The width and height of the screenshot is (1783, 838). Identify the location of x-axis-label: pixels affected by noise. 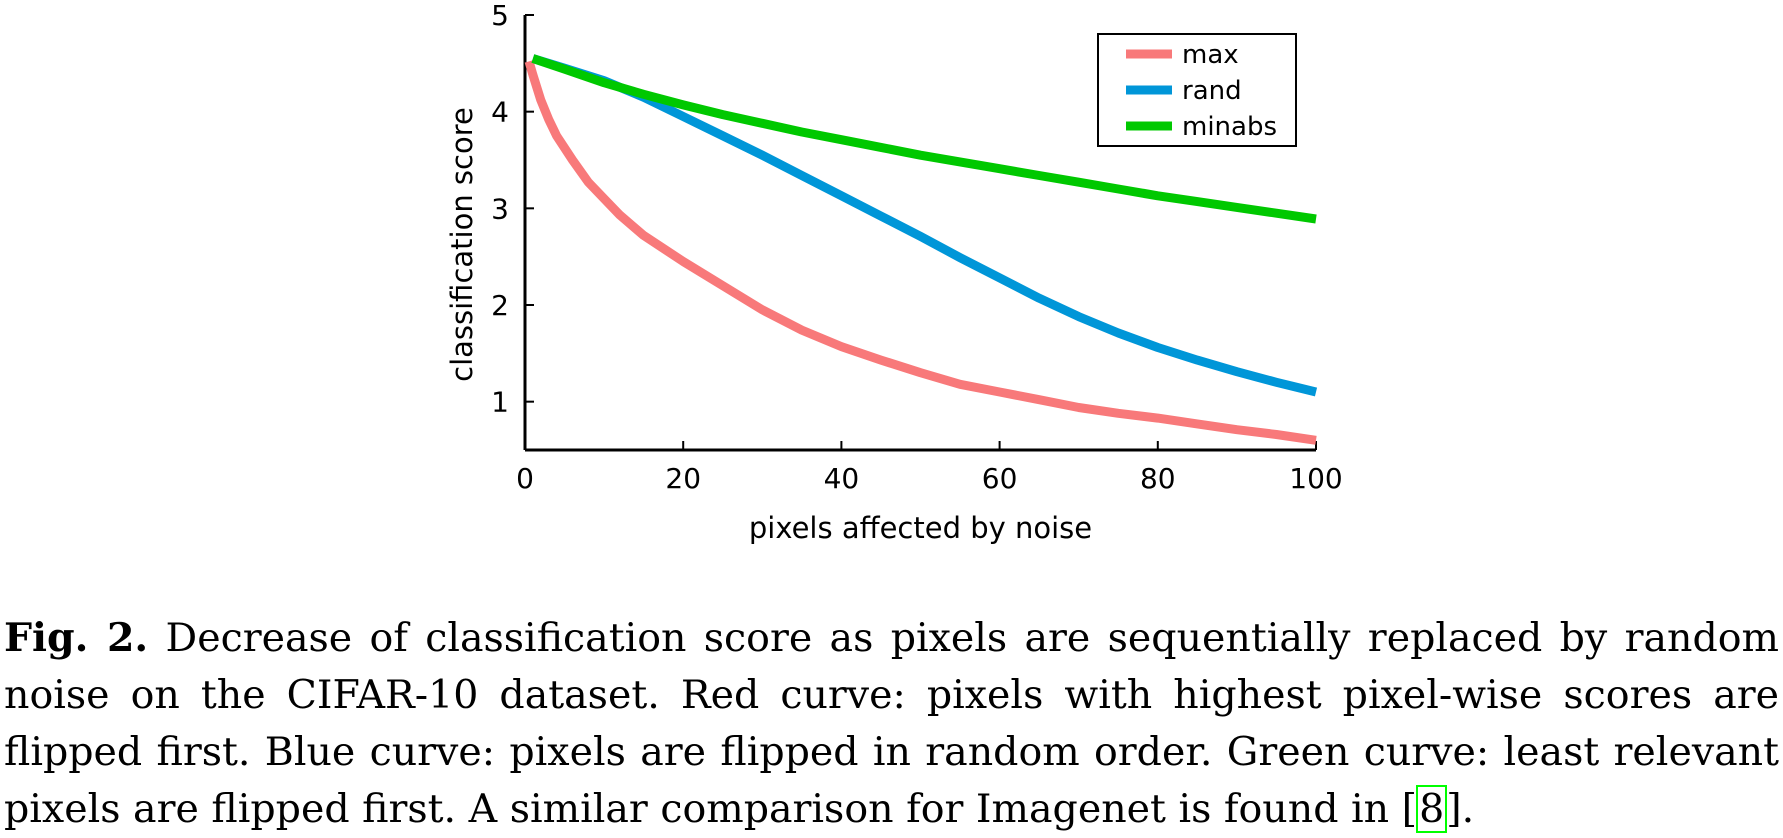
(920, 528).